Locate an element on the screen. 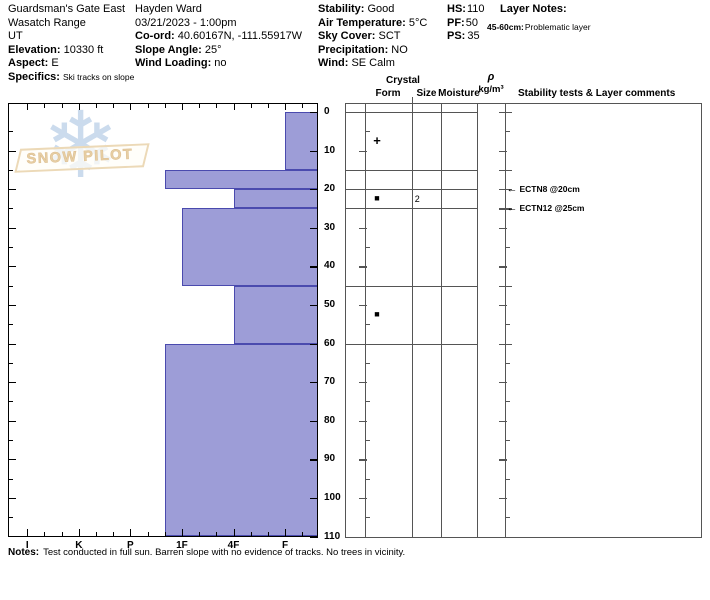 Image resolution: width=710 pixels, height=600 pixels. hardness-tick-label: 1F is located at coordinates (182, 545).